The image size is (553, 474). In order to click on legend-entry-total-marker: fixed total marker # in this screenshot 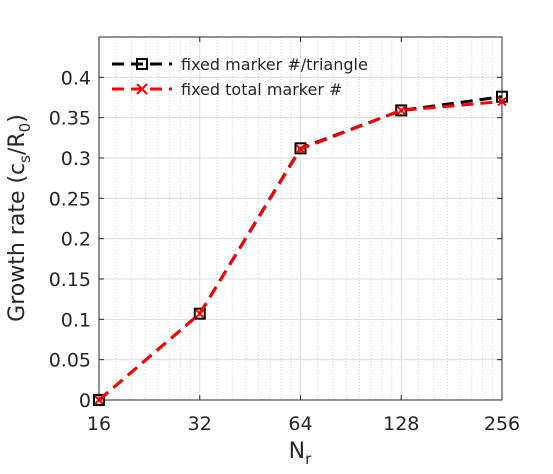, I will do `click(227, 89)`.